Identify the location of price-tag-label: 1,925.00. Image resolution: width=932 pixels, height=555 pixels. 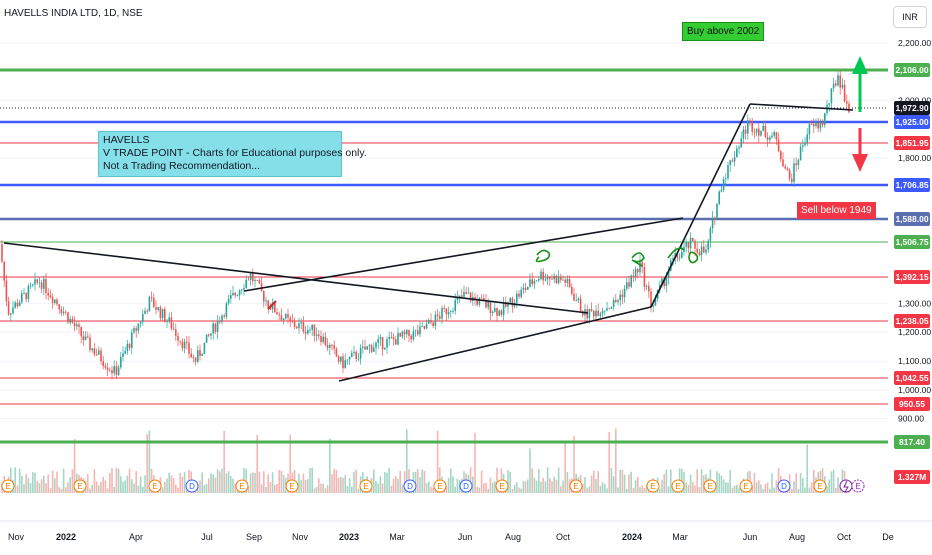
(911, 122).